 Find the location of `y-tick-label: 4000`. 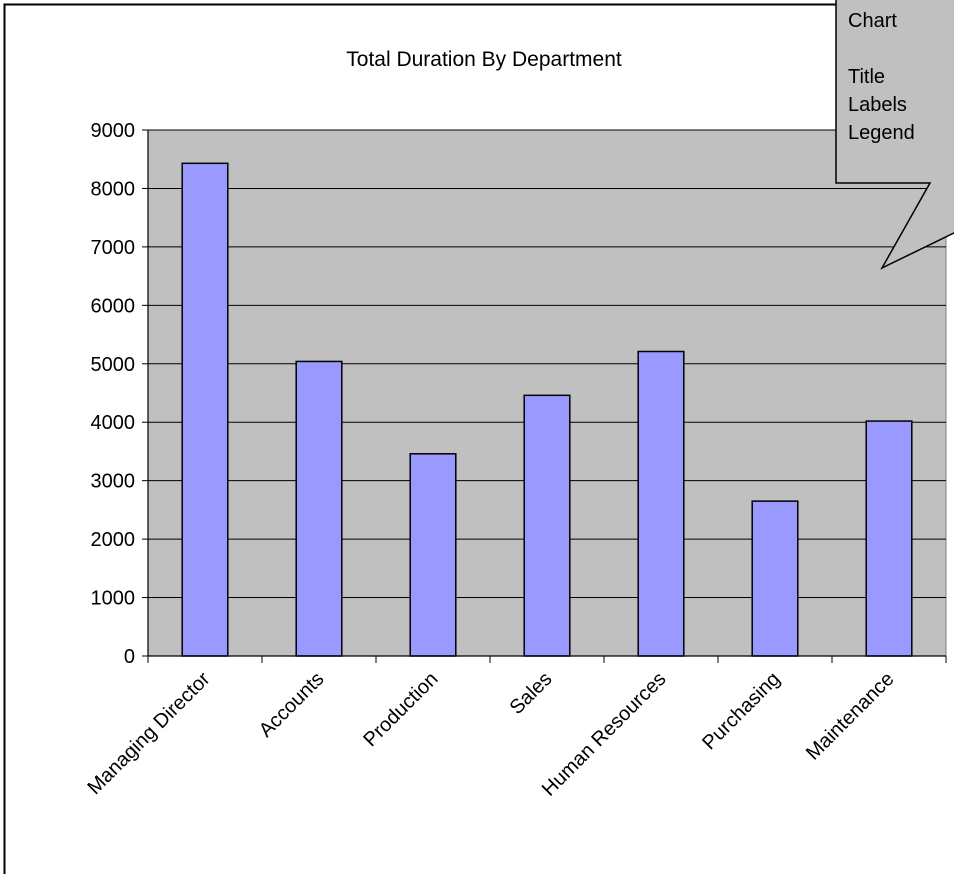

y-tick-label: 4000 is located at coordinates (113, 423).